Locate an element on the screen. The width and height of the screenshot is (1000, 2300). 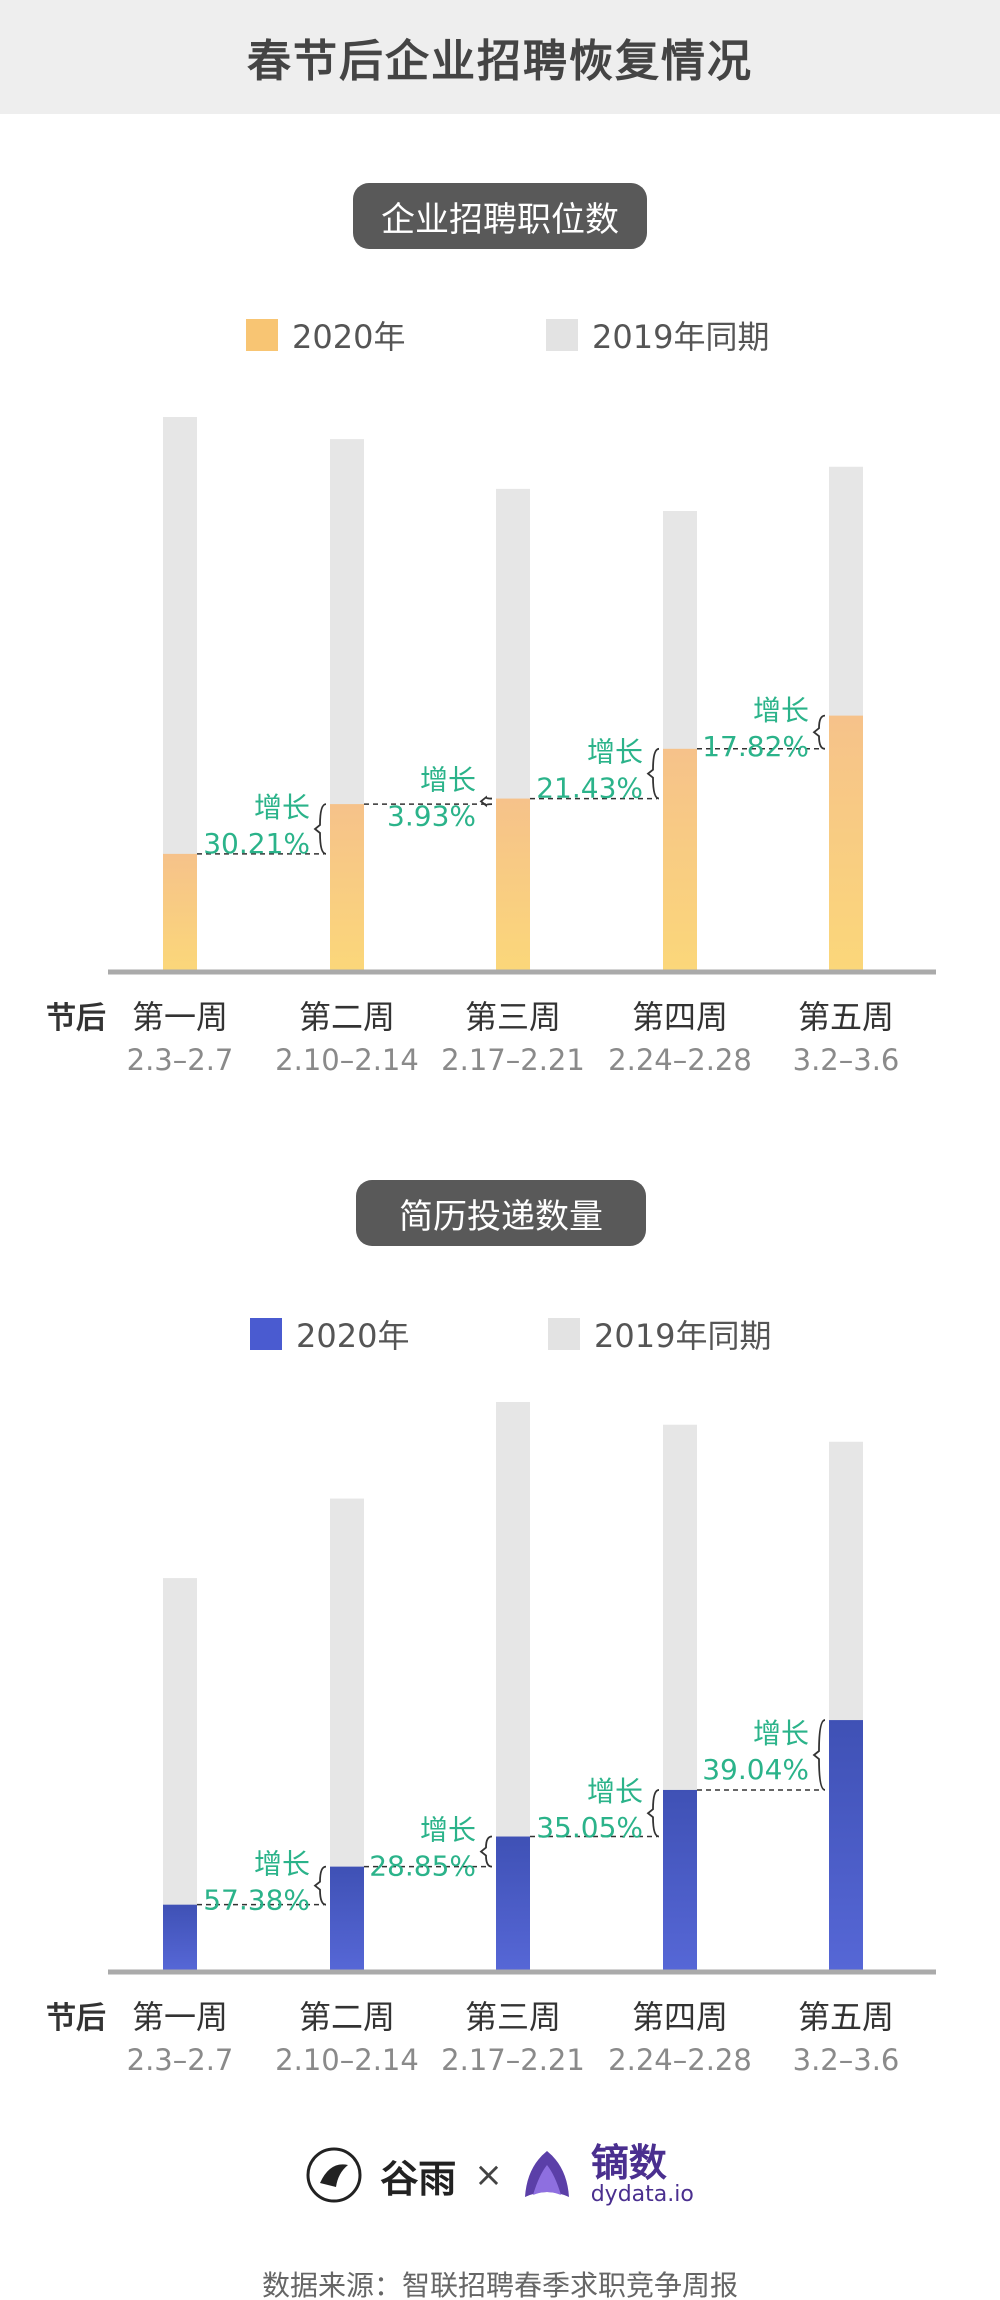
growth-value-4: 39.04% is located at coordinates (755, 1769).